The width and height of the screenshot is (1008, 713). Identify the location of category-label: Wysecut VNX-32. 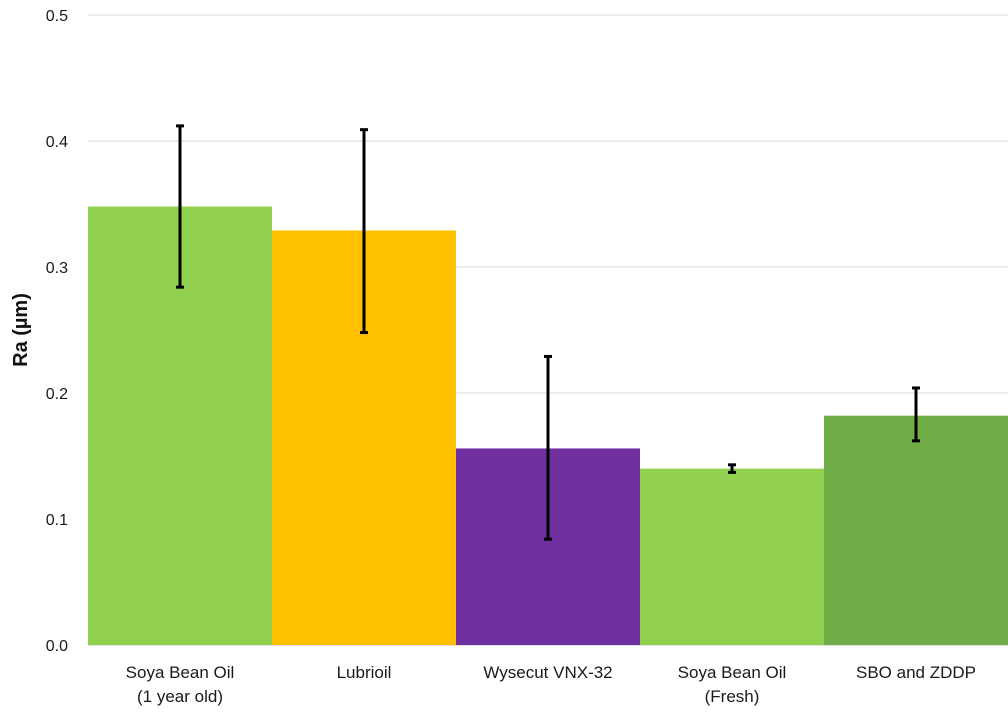
(547, 672).